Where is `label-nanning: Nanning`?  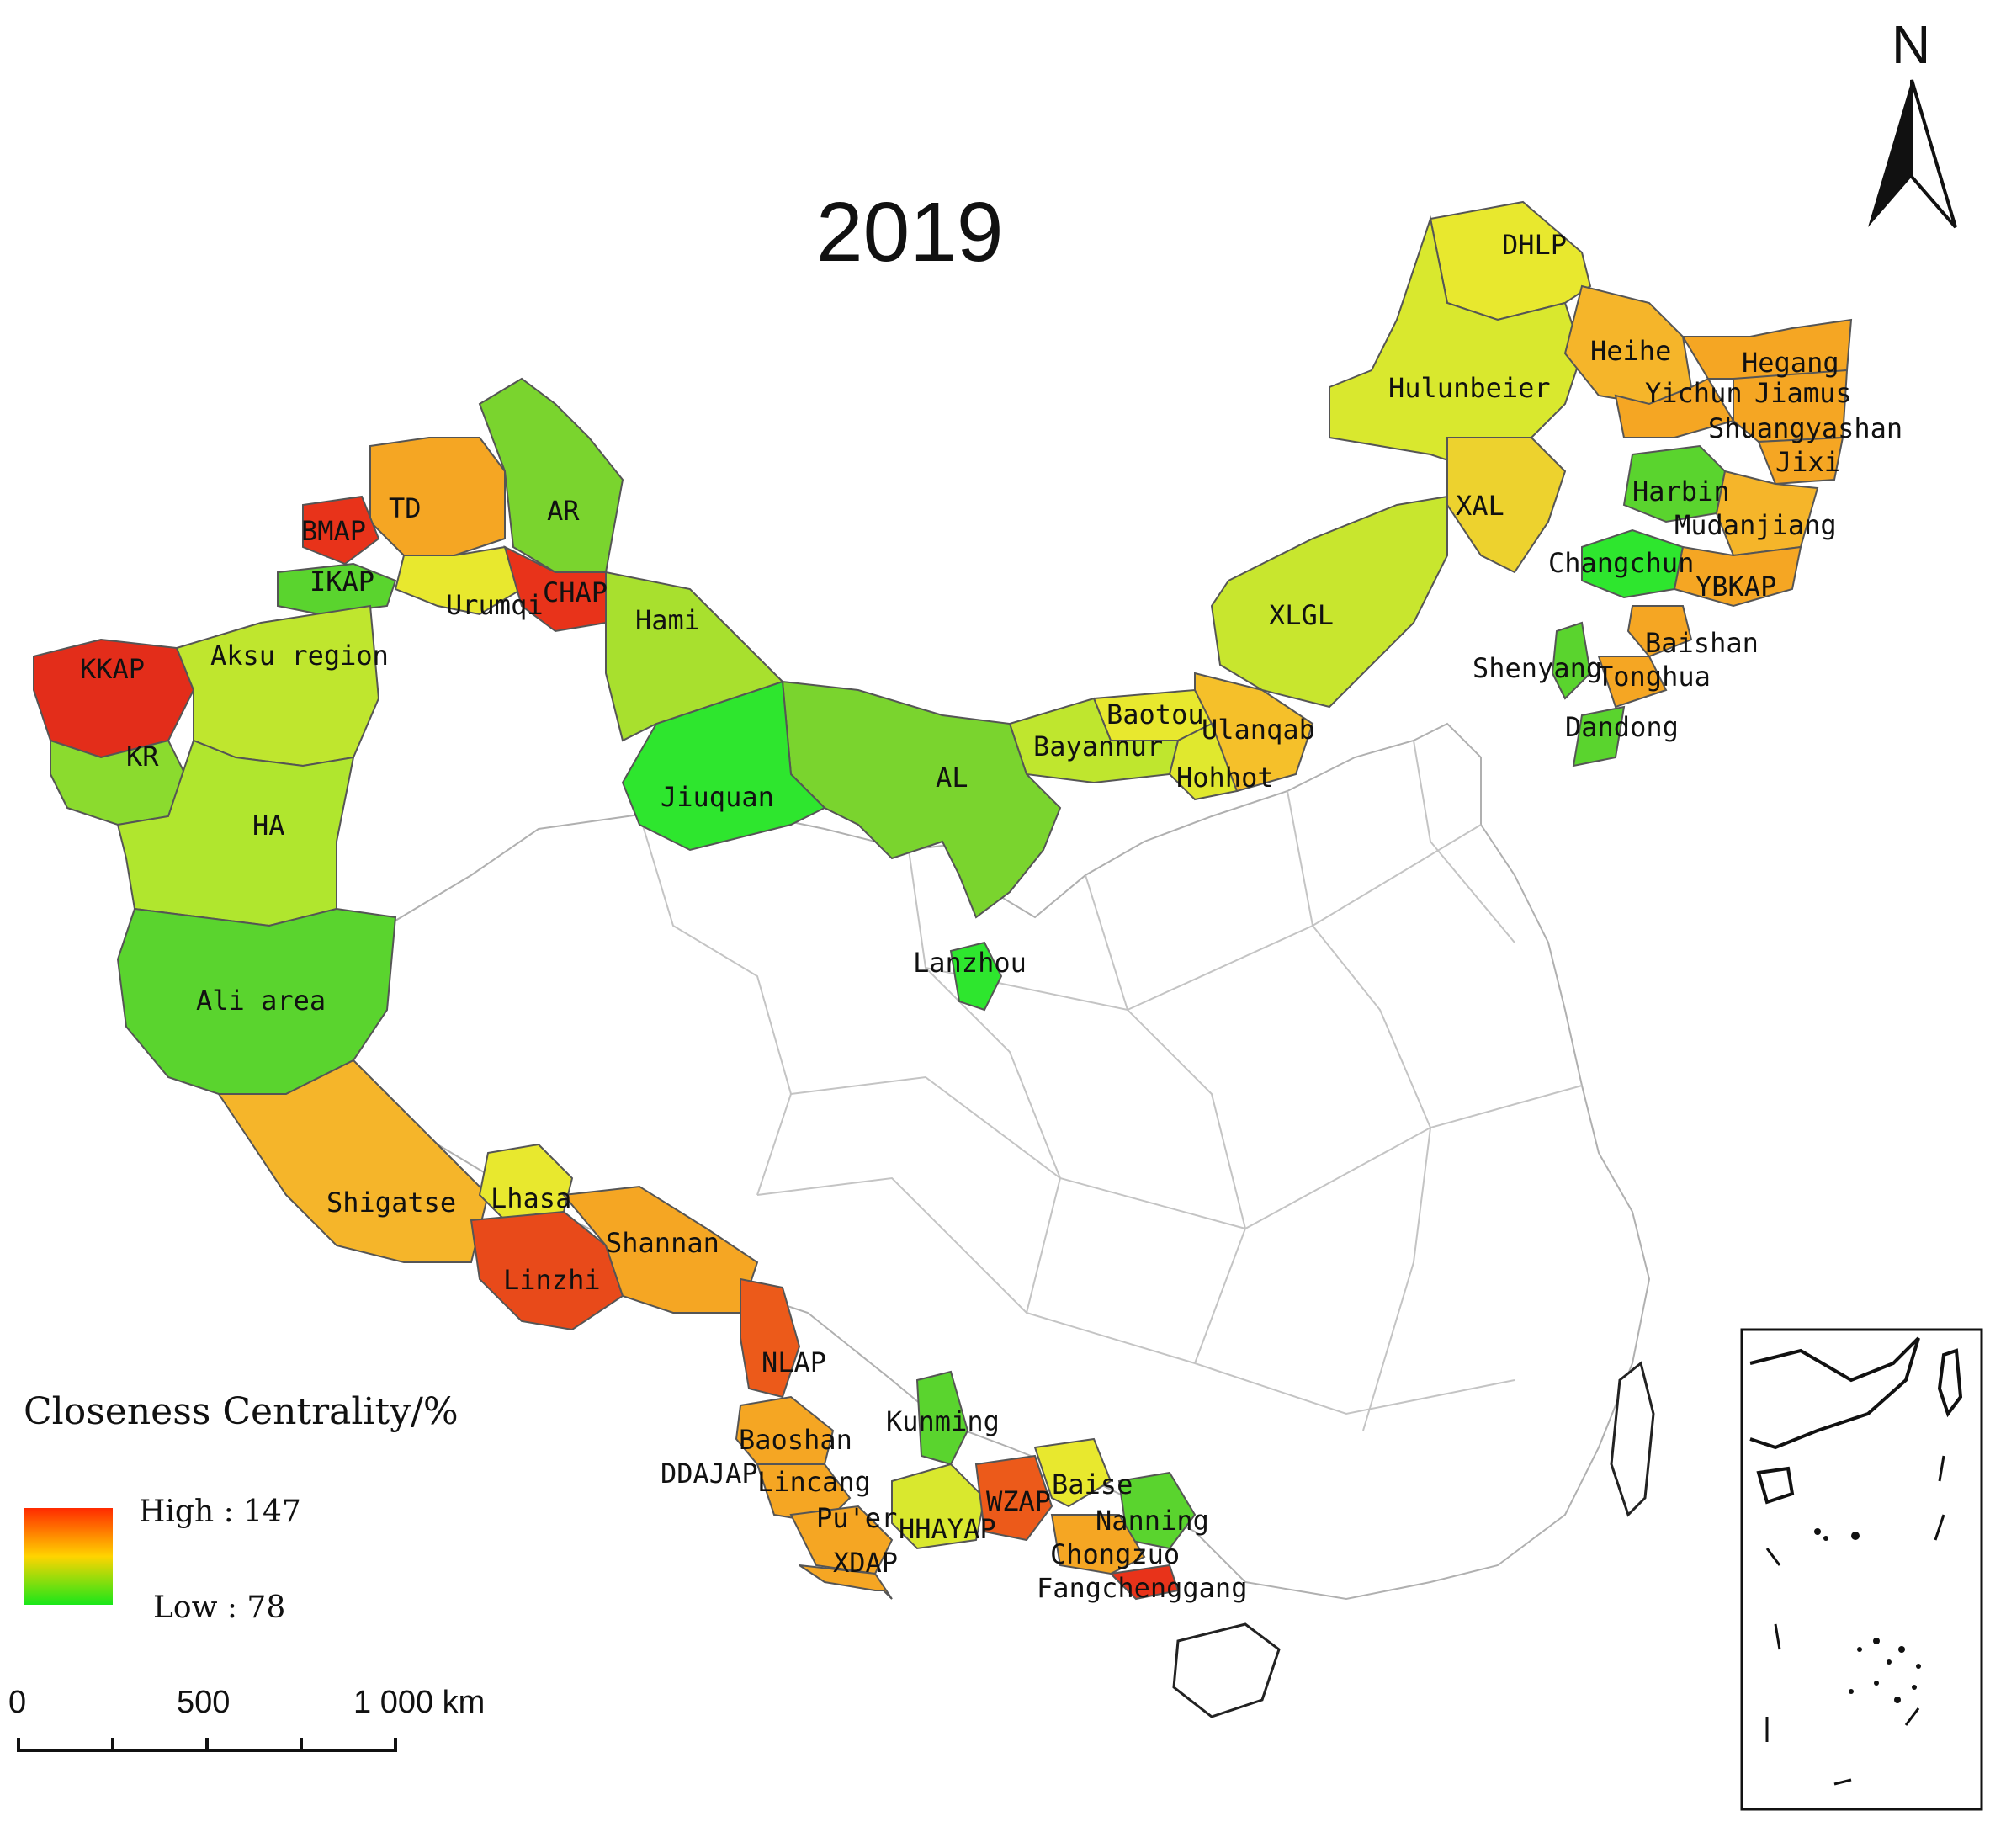
label-nanning: Nanning is located at coordinates (1152, 1521).